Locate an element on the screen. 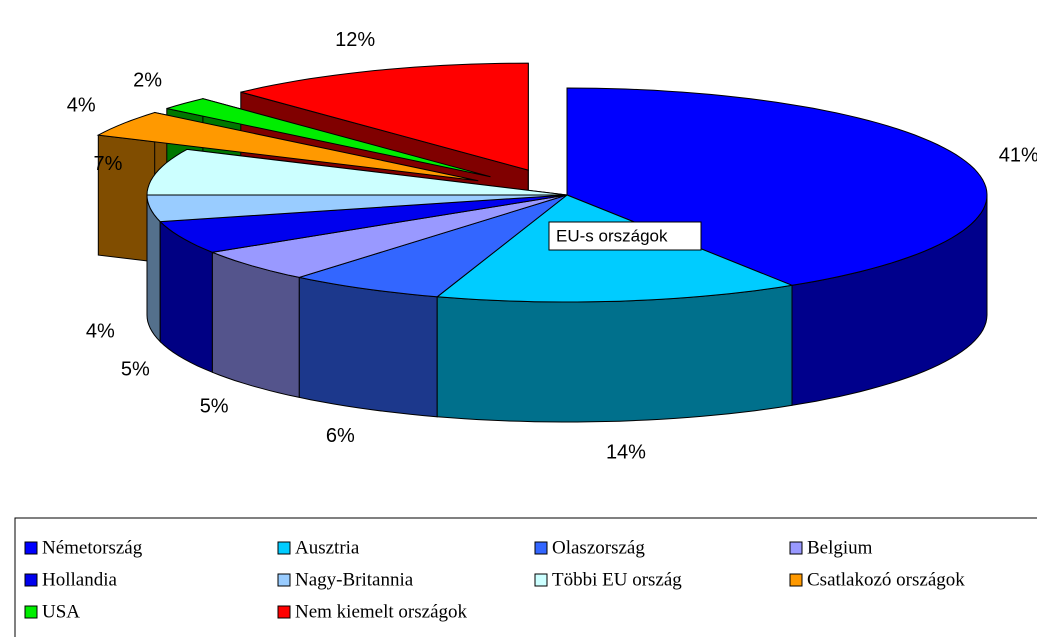 This screenshot has height=637, width=1037. legend-label: Hollandia is located at coordinates (79, 579).